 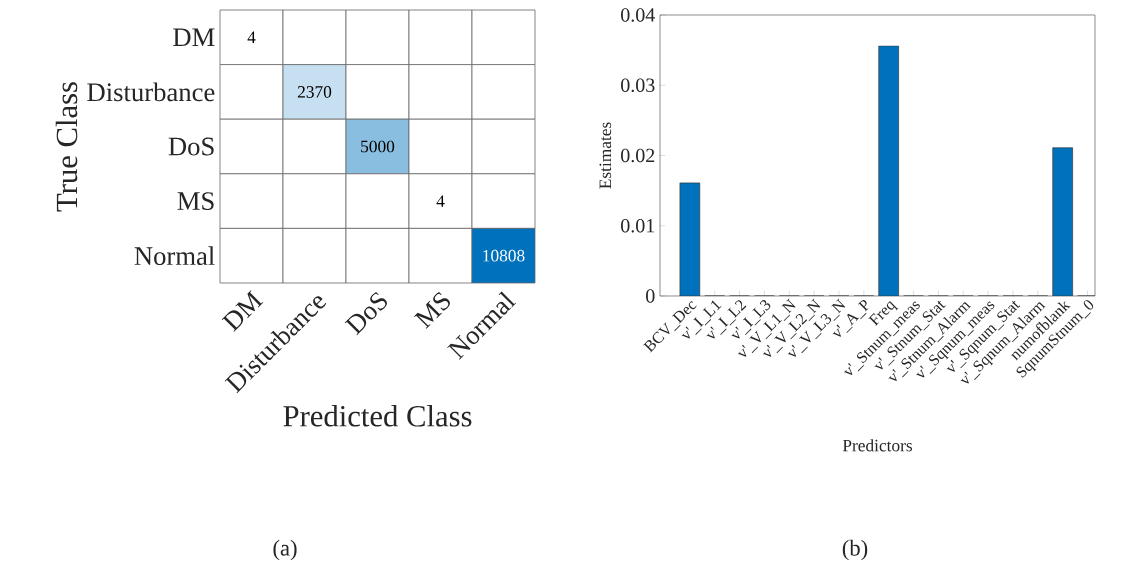 What do you see at coordinates (605, 155) in the screenshot?
I see `y-axis-title: Estimates` at bounding box center [605, 155].